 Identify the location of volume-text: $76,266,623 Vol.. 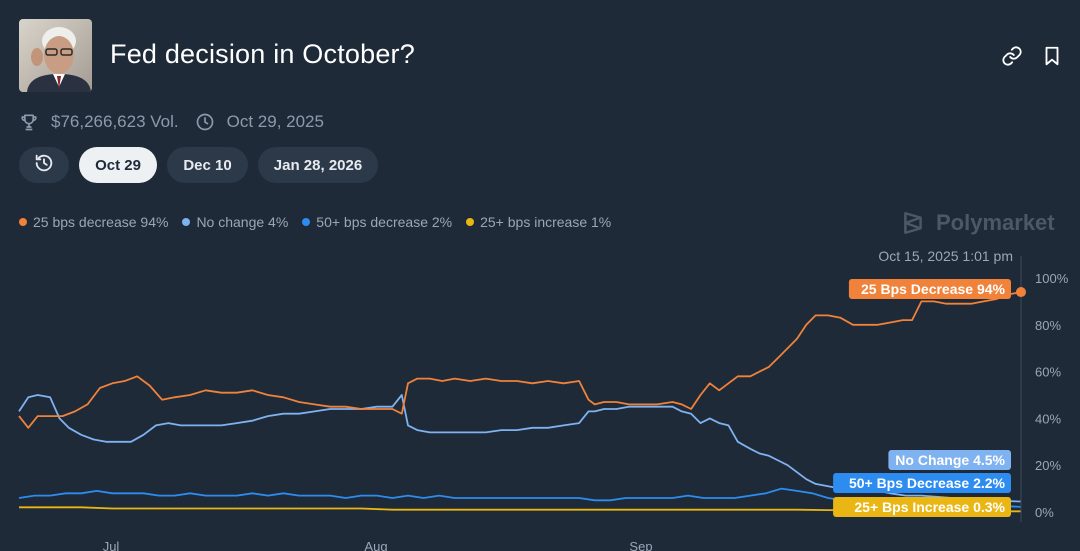
(115, 121).